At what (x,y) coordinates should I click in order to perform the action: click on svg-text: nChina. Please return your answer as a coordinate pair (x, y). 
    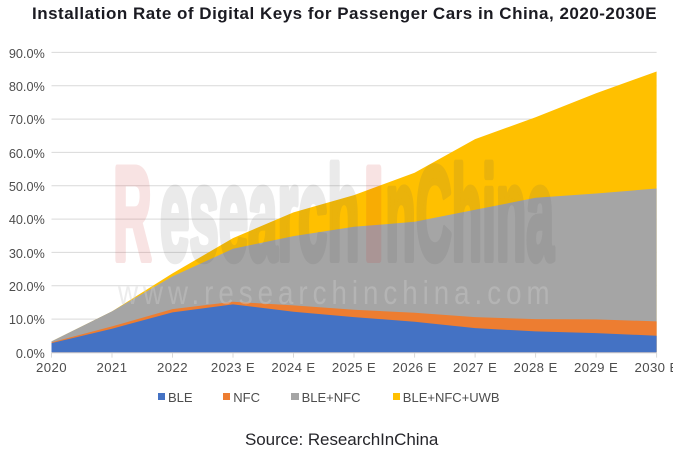
    Looking at the image, I should click on (469, 214).